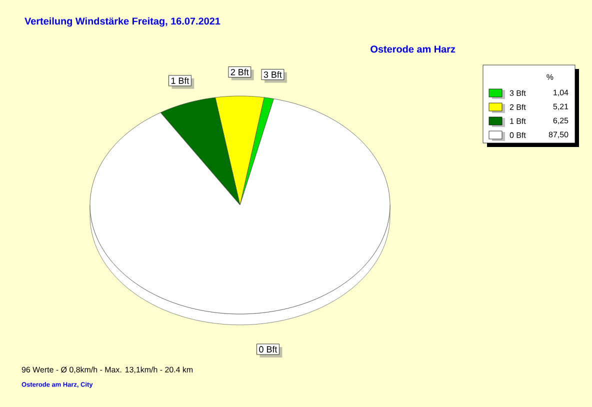 Image resolution: width=592 pixels, height=407 pixels. What do you see at coordinates (180, 80) in the screenshot?
I see `slice-label: 1 Bft` at bounding box center [180, 80].